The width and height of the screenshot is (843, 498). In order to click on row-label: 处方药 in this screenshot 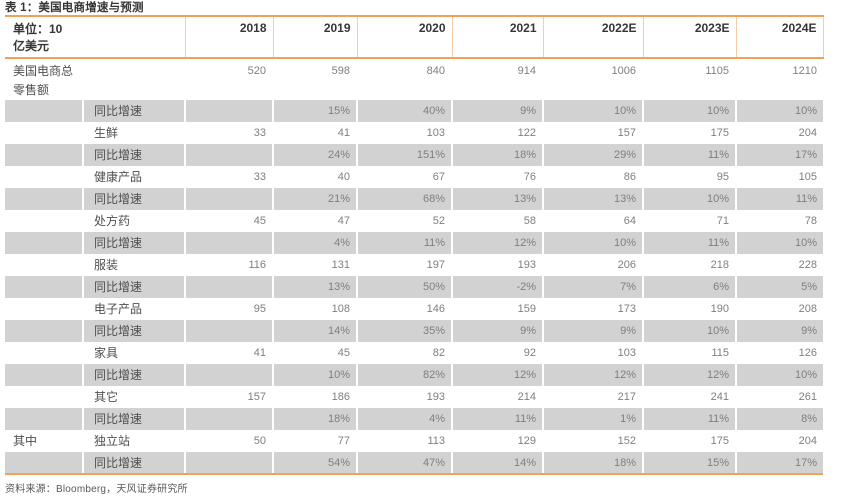, I will do `click(135, 221)`.